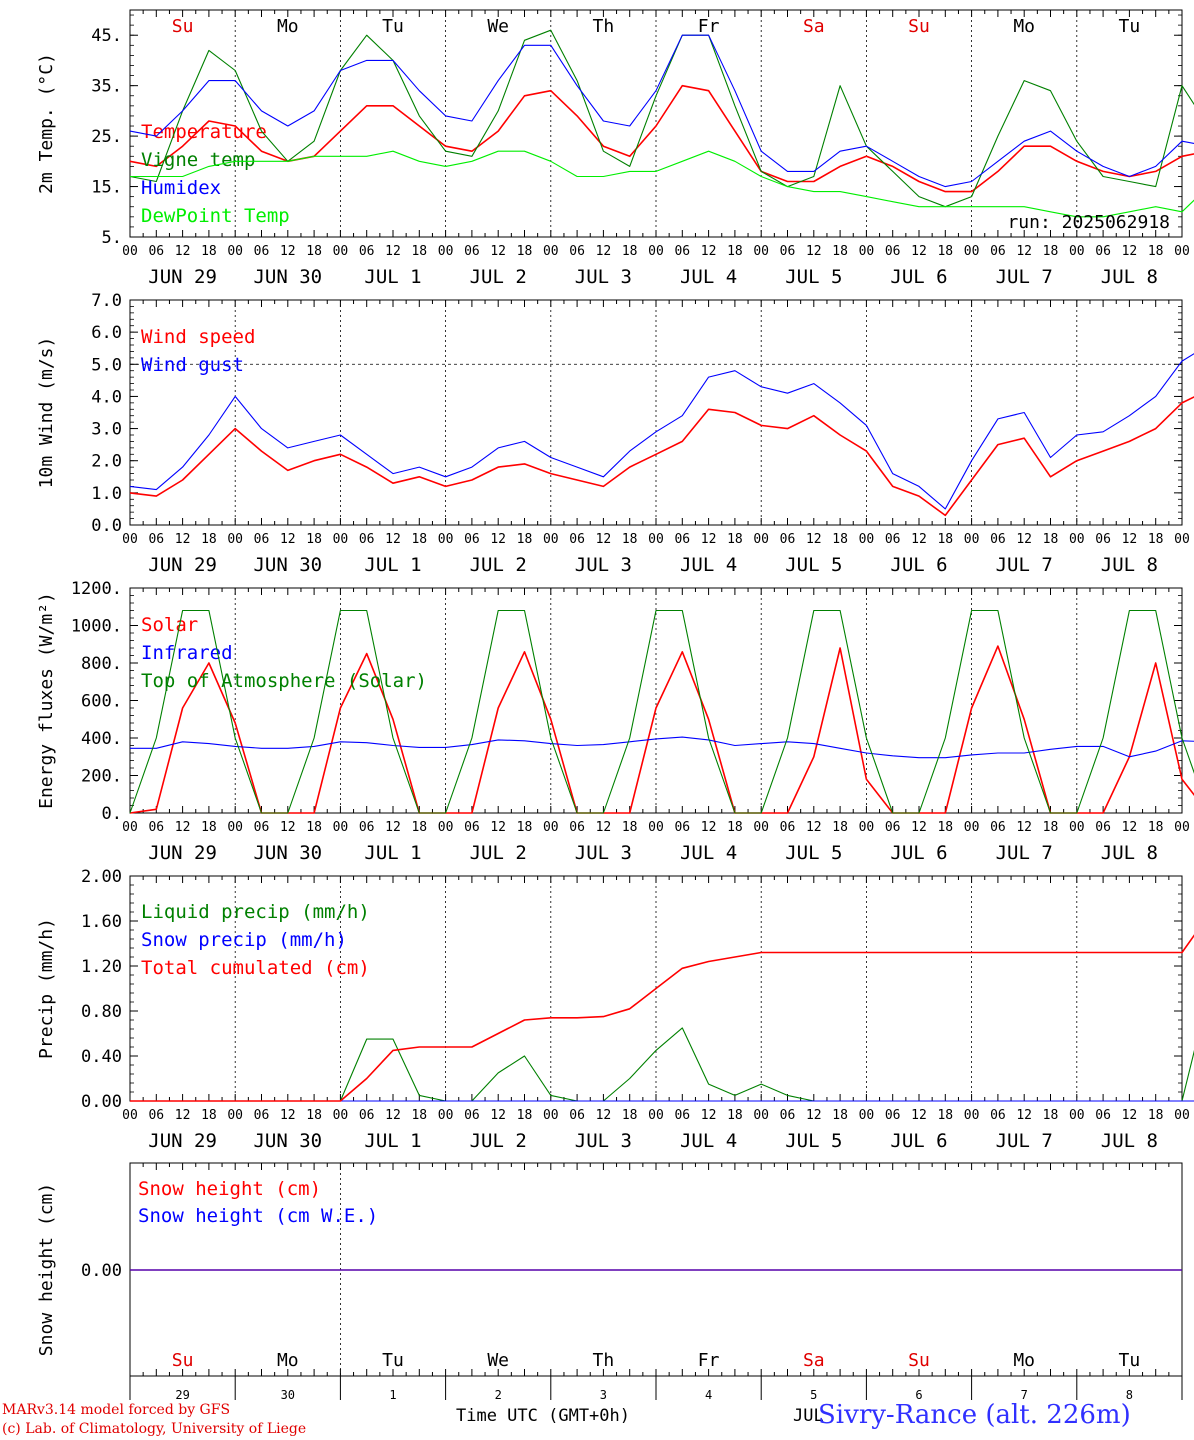 The image size is (1194, 1440). I want to click on y-tick-label: 600., so click(101, 702).